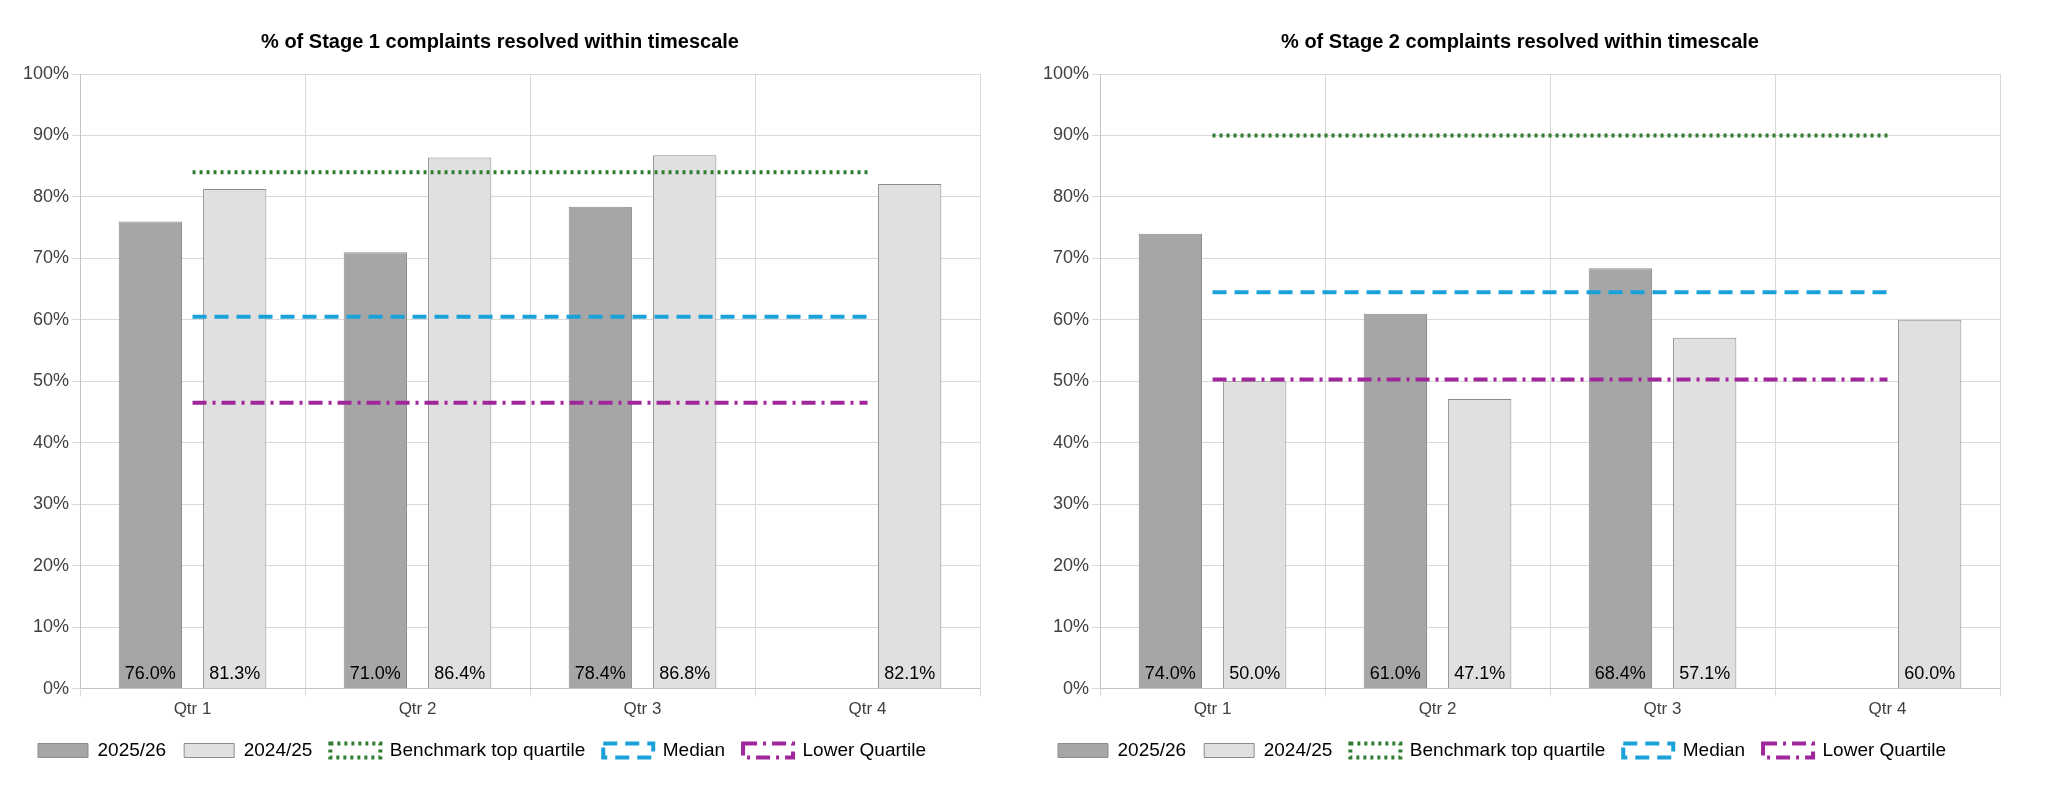  I want to click on data-label: 57.1%, so click(1705, 672).